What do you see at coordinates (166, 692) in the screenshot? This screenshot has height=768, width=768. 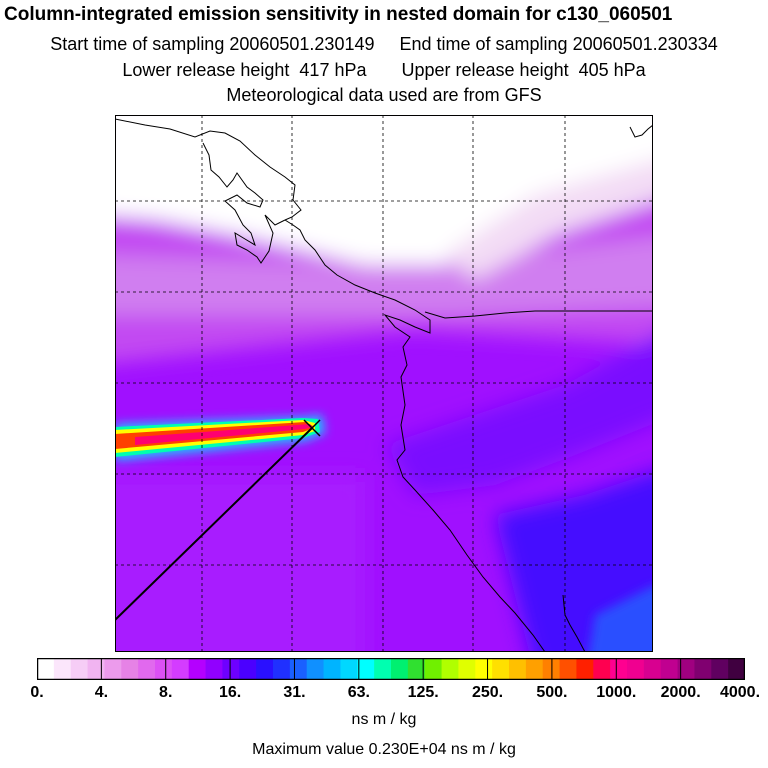 I see `color-scale-tick-label: 8.` at bounding box center [166, 692].